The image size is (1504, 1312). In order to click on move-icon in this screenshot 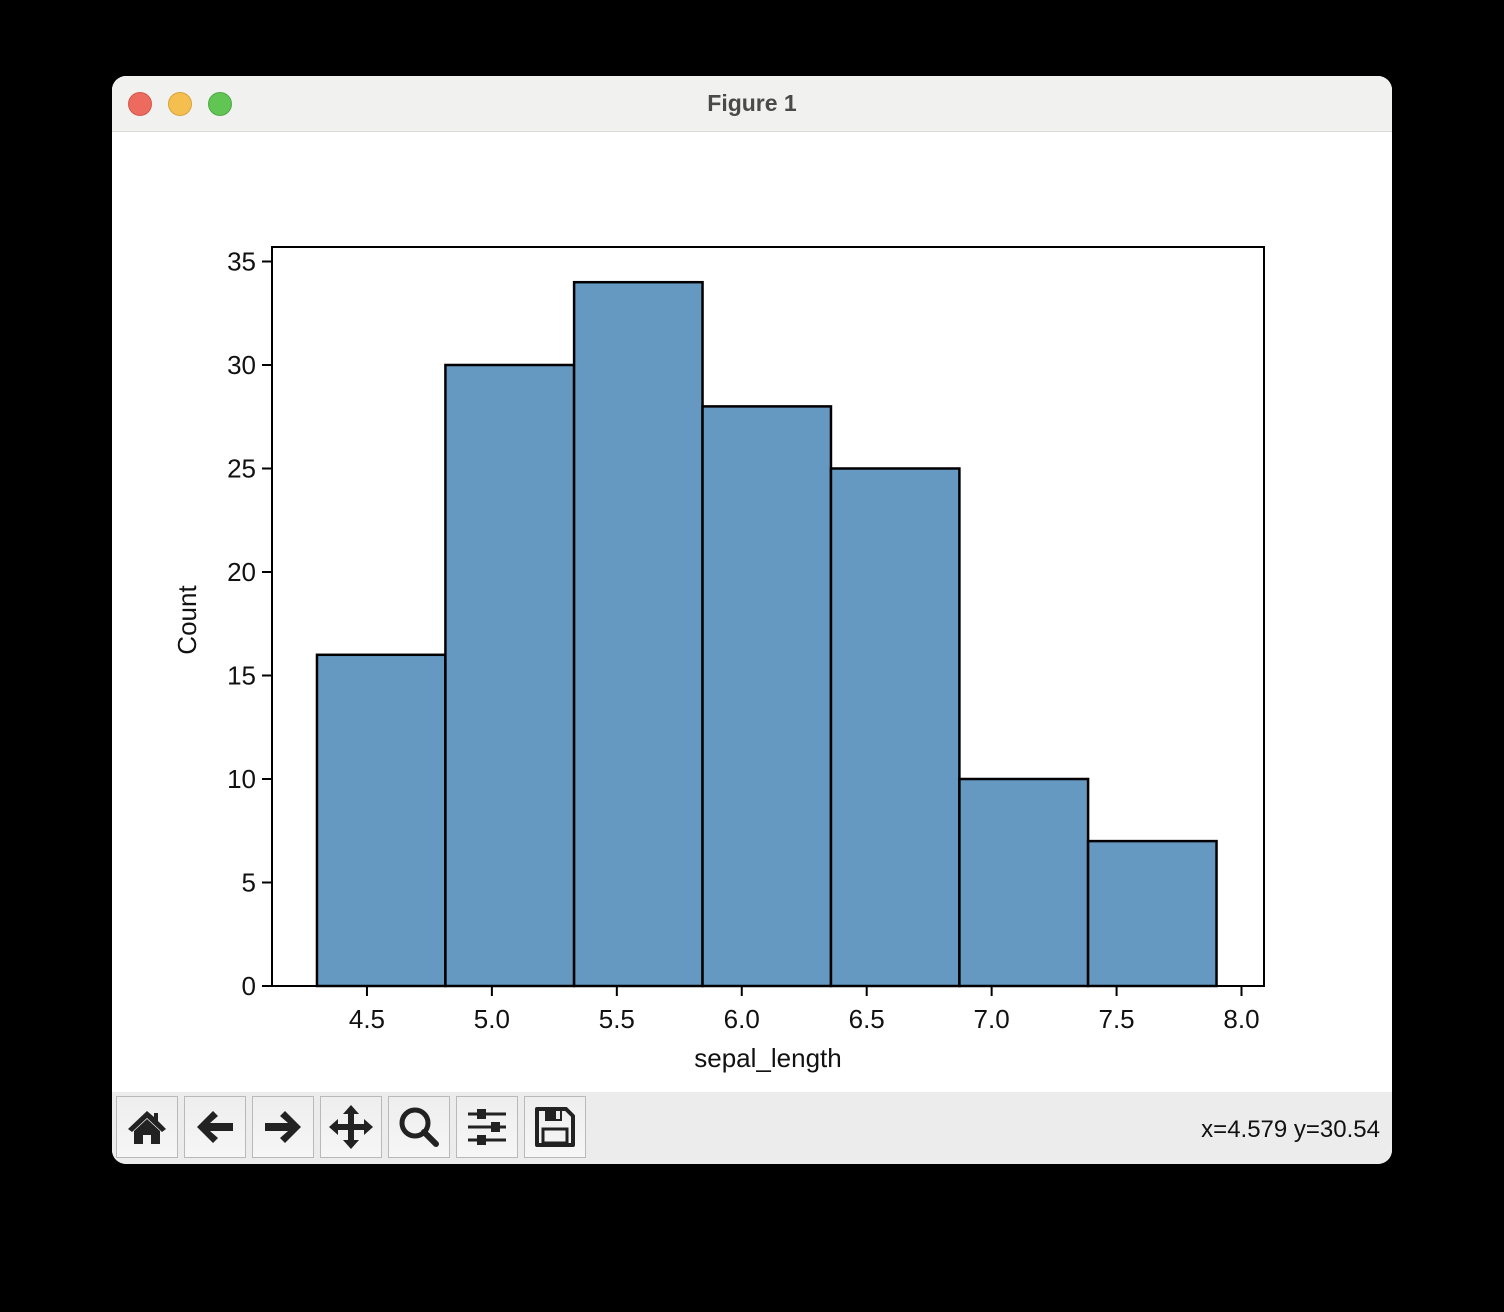, I will do `click(351, 1127)`.